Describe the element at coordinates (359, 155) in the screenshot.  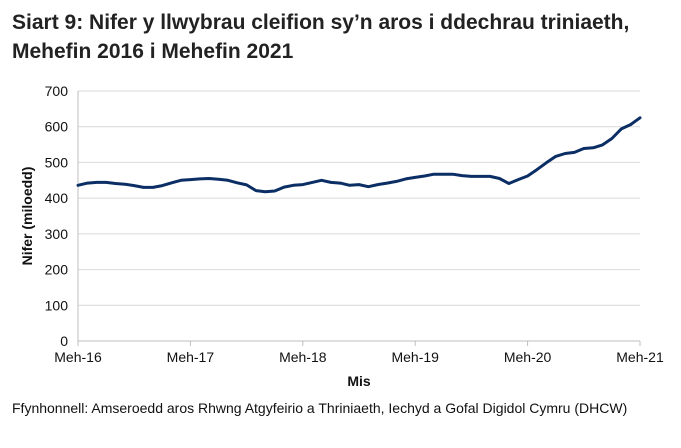
I see `series-line` at that location.